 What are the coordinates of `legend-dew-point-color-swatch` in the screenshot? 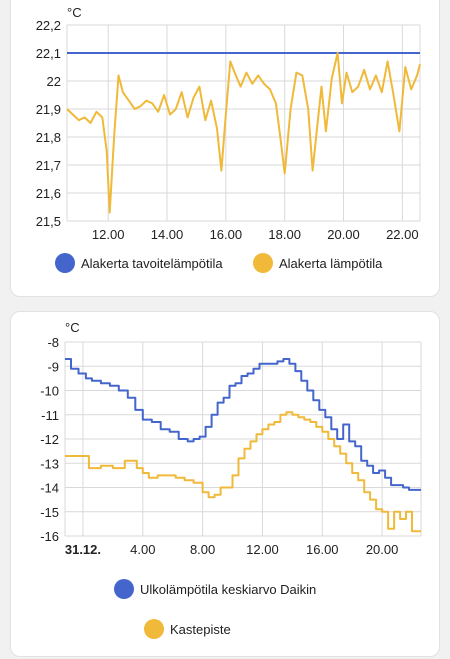 It's located at (154, 629).